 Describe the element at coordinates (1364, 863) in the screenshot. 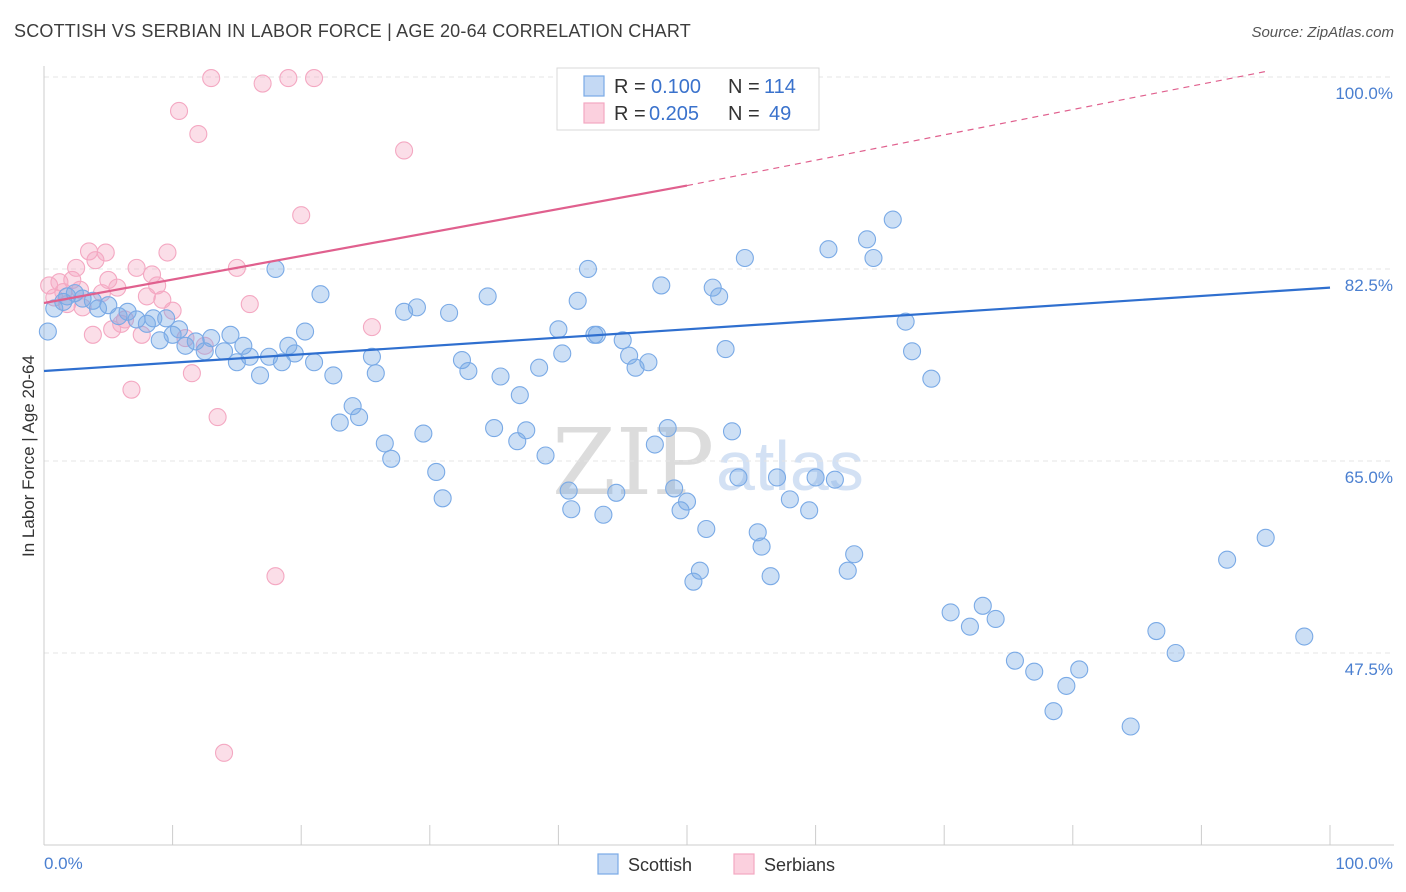

I see `x-tick-label-max: 100.0%` at that location.